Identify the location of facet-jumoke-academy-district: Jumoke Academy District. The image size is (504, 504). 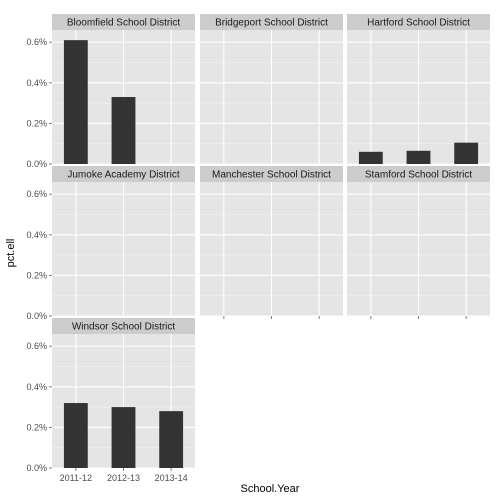
(123, 241).